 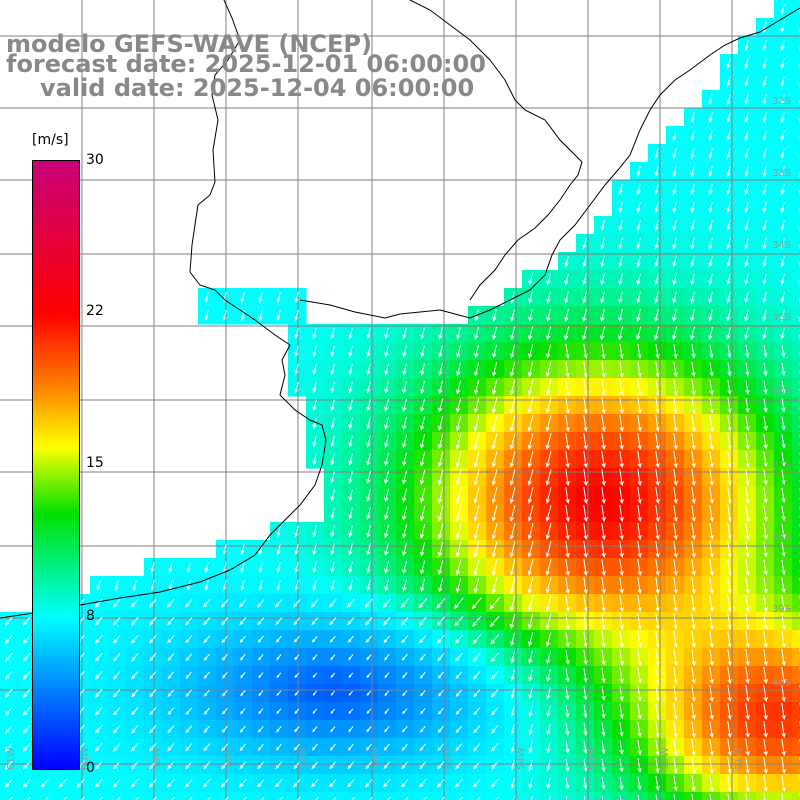 I want to click on lon-label: 54W, so click(x=521, y=758).